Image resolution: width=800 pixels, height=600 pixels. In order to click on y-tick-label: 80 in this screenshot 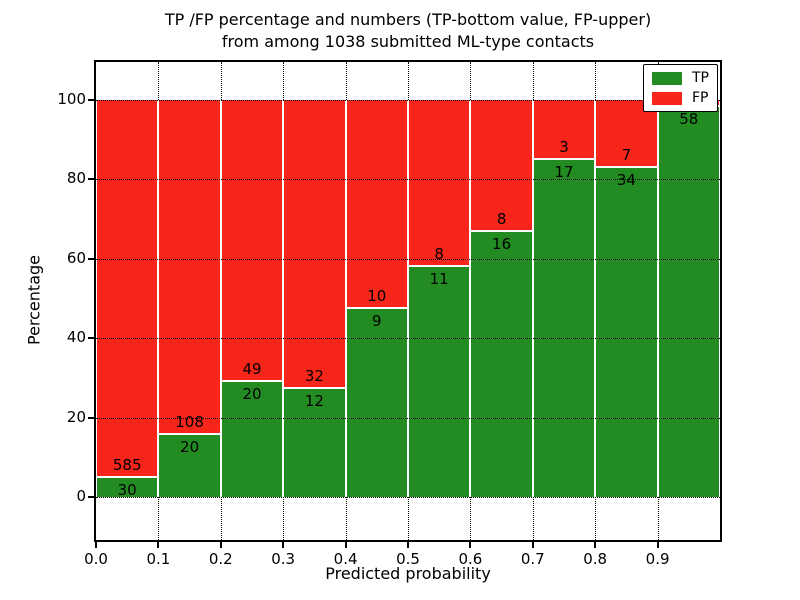, I will do `click(76, 178)`.